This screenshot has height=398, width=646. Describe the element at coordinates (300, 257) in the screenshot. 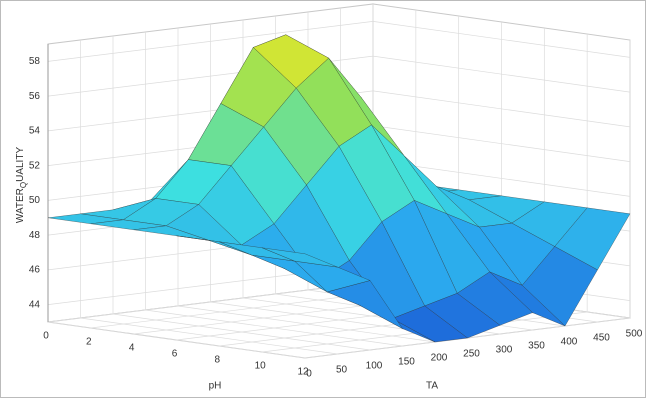

I see `surface-patch` at that location.